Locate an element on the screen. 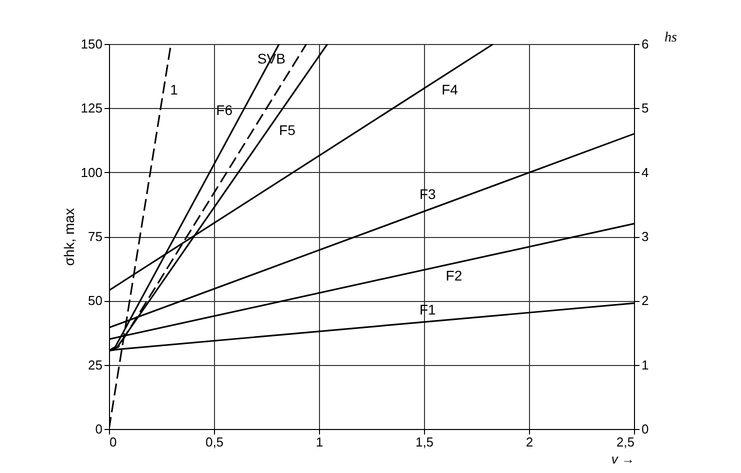 This screenshot has width=741, height=473. y2-tick-label: 3 is located at coordinates (645, 236).